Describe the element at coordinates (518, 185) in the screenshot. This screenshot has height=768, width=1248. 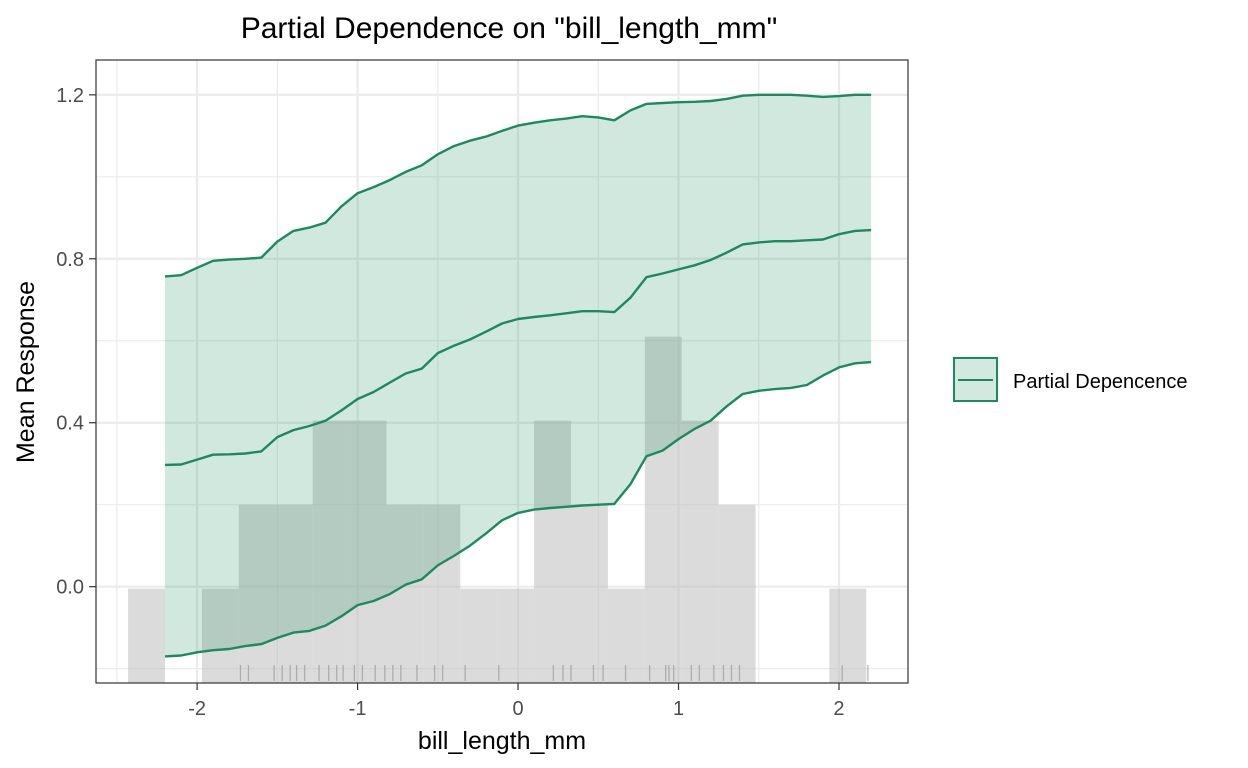
I see `upper-bound-line` at that location.